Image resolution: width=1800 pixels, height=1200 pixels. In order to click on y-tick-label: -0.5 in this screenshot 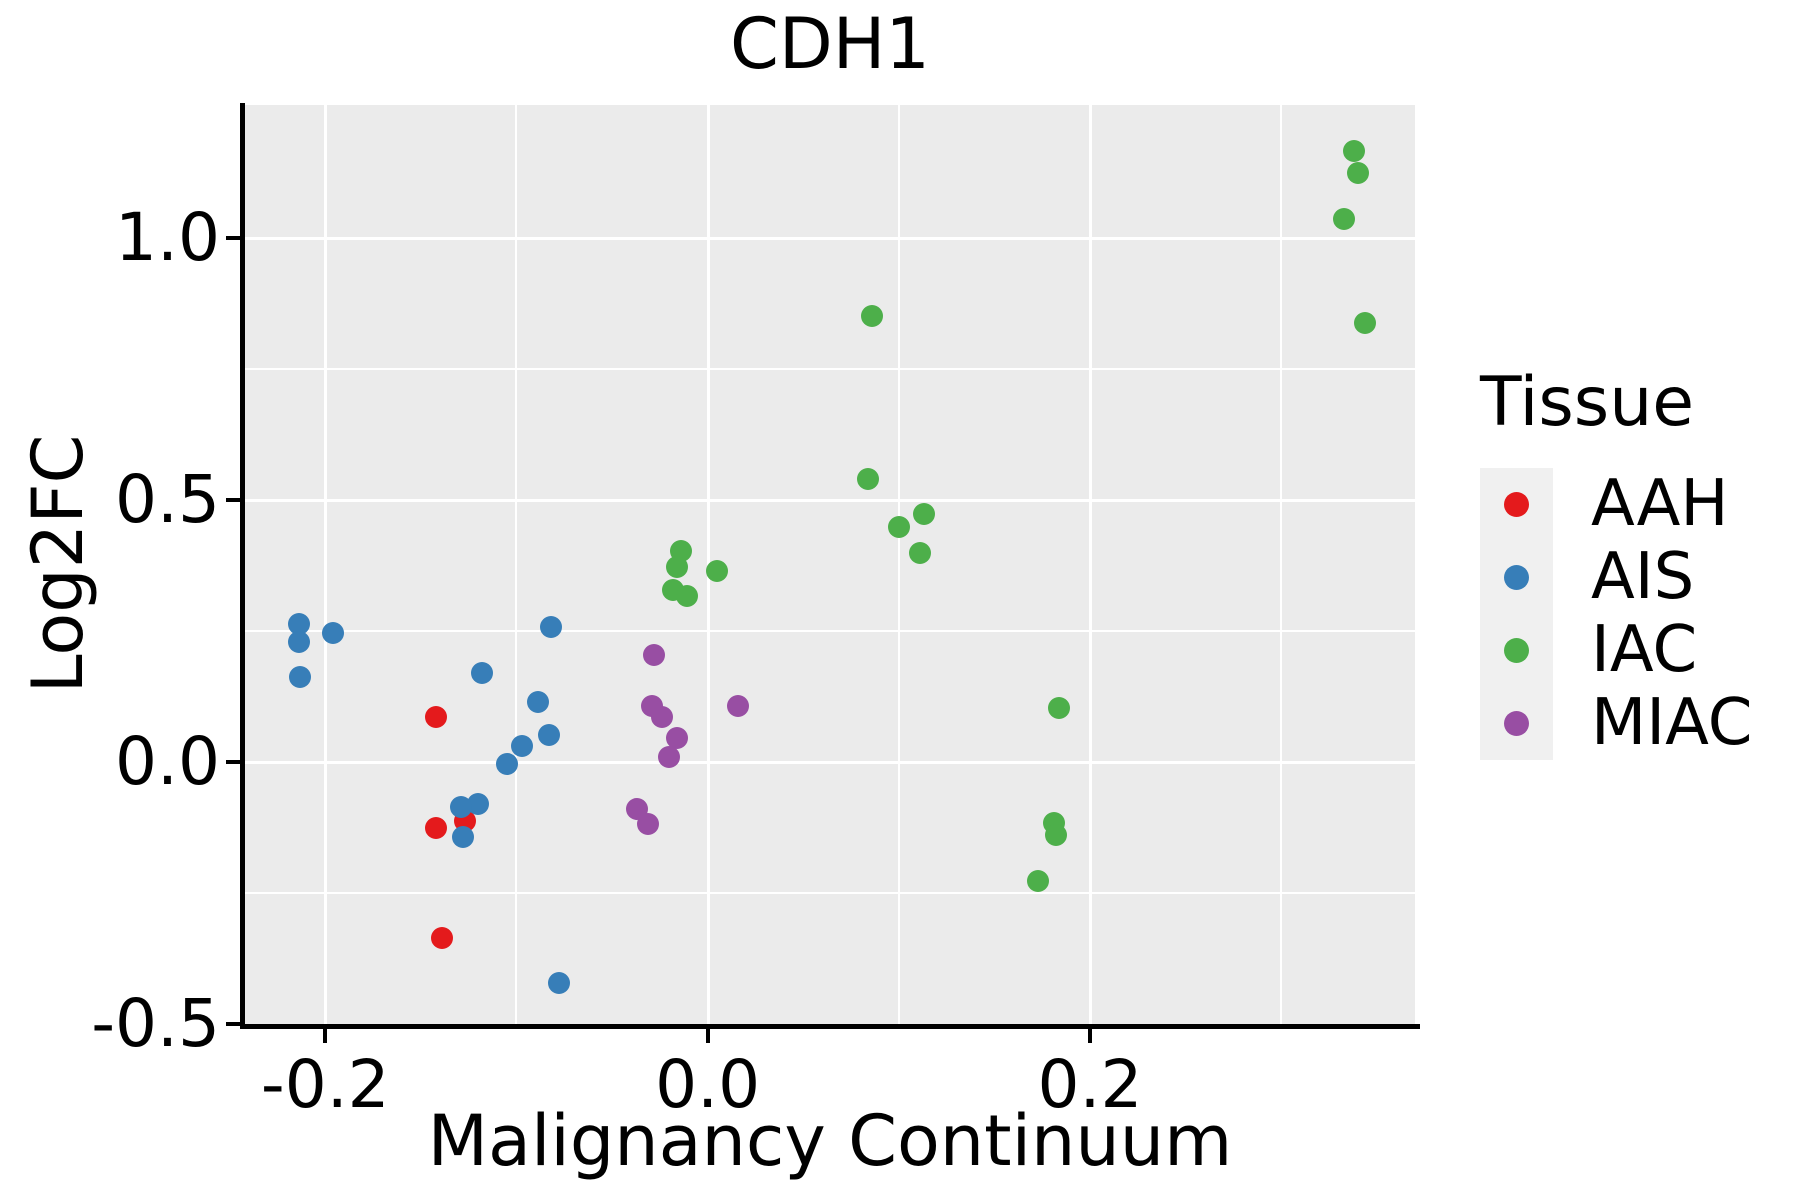, I will do `click(155, 1023)`.